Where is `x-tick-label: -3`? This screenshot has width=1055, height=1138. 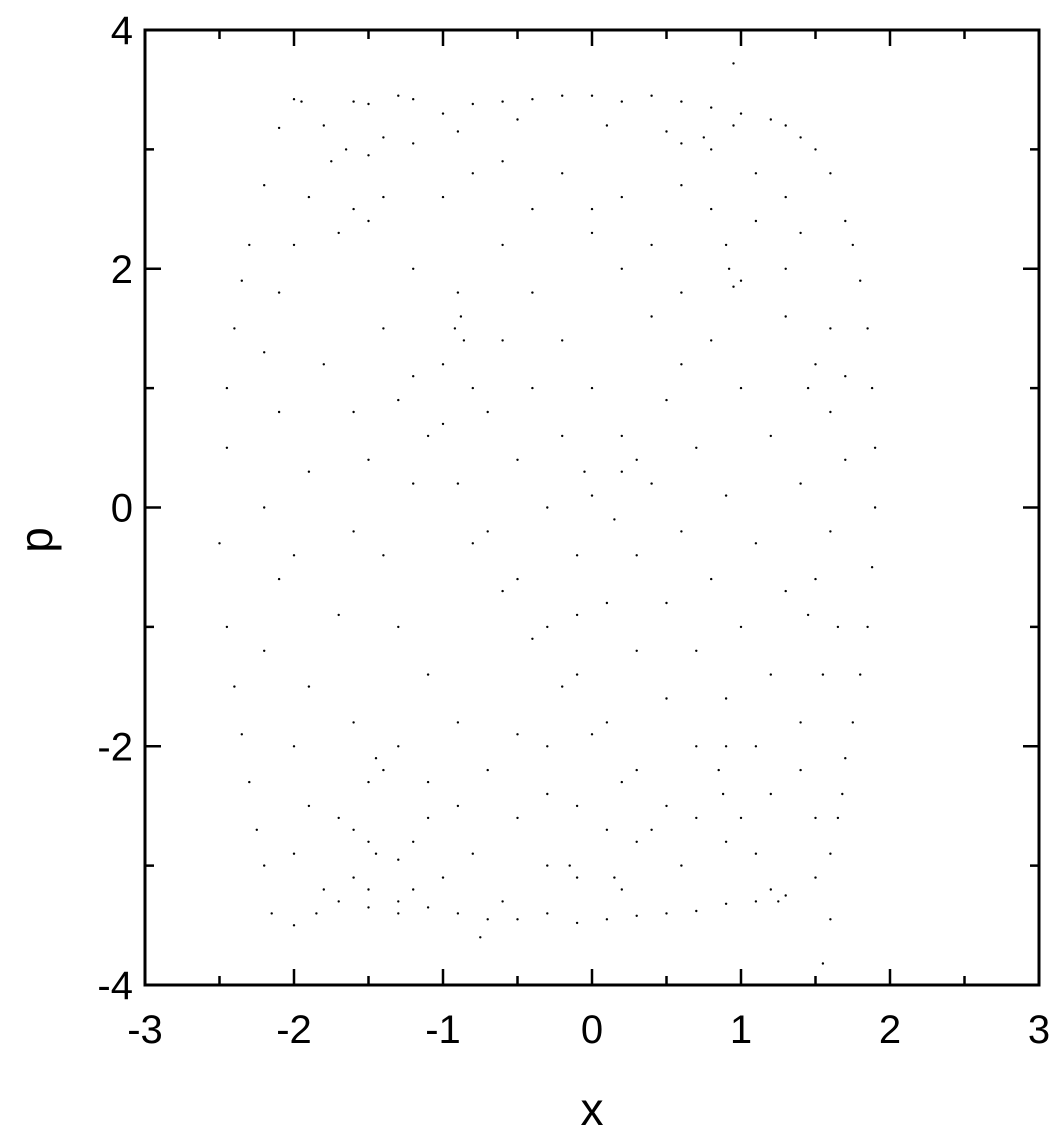
x-tick-label: -3 is located at coordinates (145, 1030).